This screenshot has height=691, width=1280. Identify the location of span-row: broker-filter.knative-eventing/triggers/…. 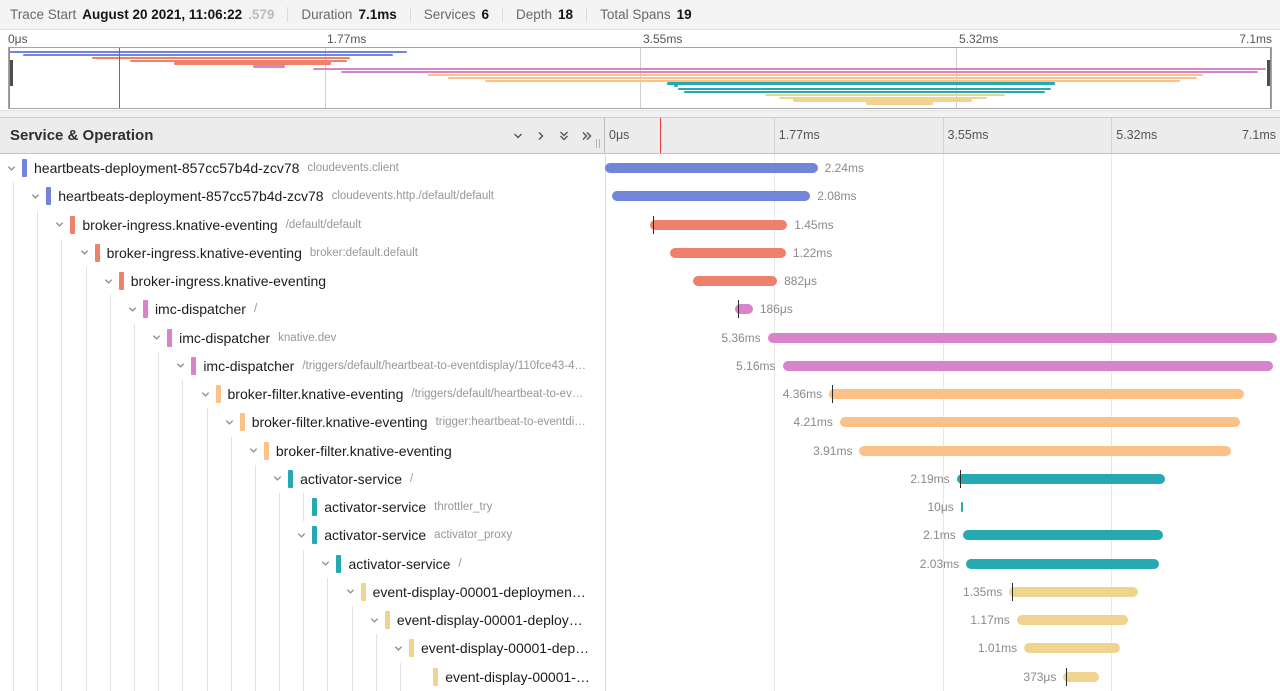
(640, 394).